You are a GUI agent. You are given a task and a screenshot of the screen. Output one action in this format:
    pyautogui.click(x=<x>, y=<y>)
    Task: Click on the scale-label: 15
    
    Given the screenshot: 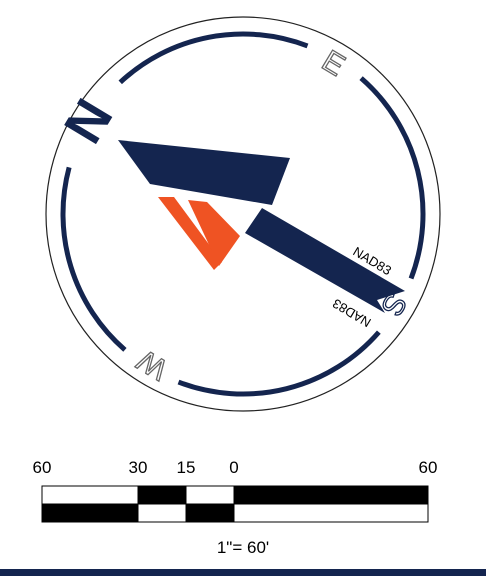 What is the action you would take?
    pyautogui.click(x=186, y=467)
    